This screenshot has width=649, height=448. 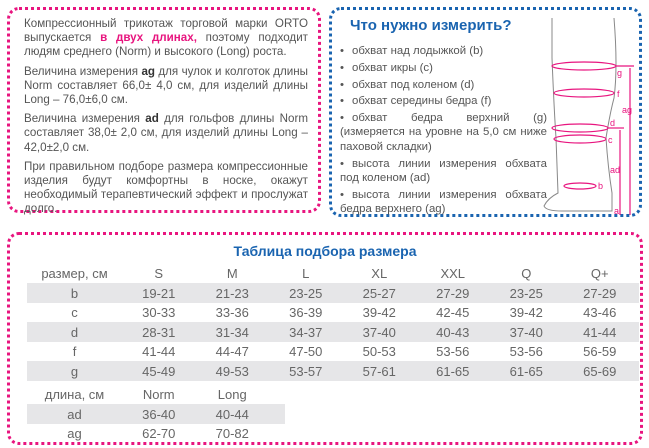 I want to click on label-g: g, so click(x=619, y=73).